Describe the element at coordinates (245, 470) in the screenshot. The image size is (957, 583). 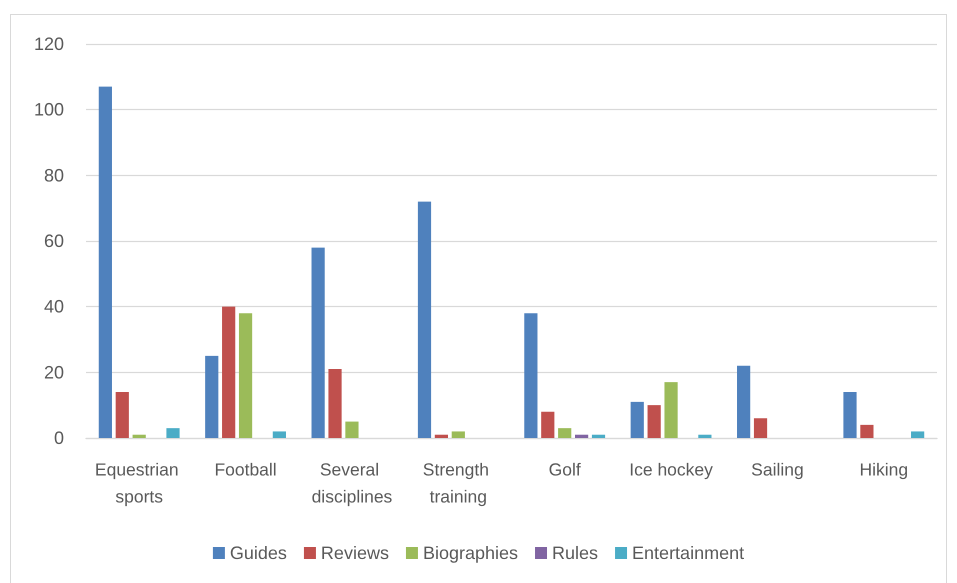
I see `x-tick-label: Football` at that location.